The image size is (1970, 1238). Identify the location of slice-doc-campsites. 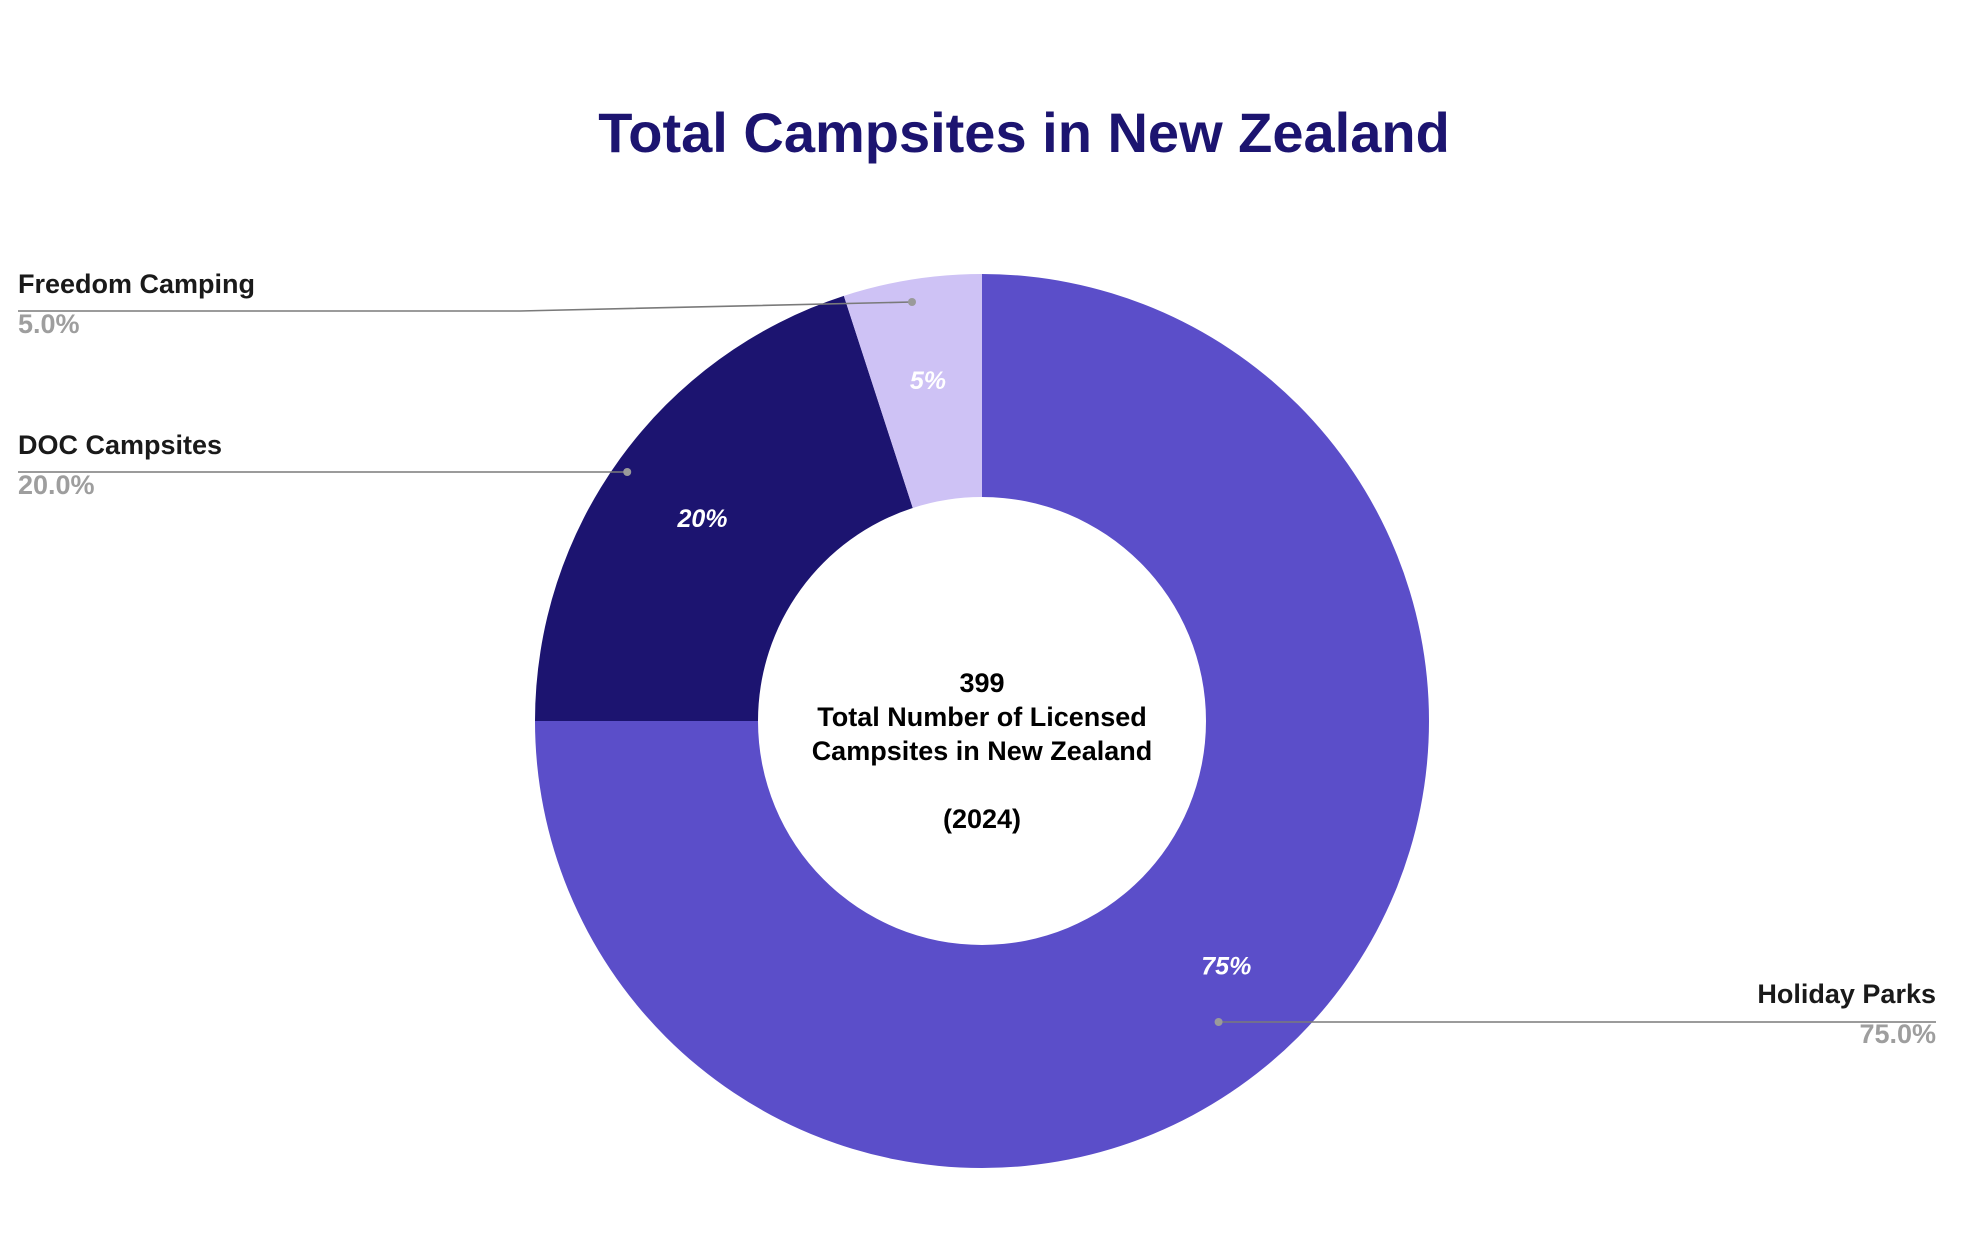
(724, 508).